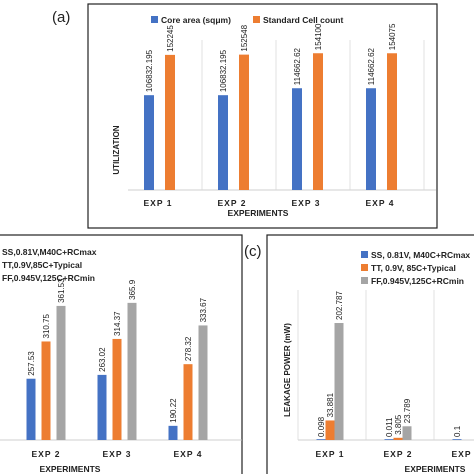 The height and width of the screenshot is (474, 474). Describe the element at coordinates (457, 431) in the screenshot. I see `data-label-c-2-0: 0.1` at that location.